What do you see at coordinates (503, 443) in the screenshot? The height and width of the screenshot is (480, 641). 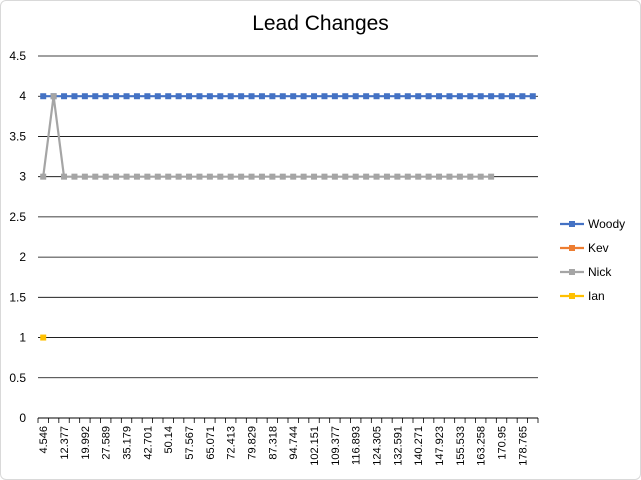 I see `x-tick-label: 170.95` at bounding box center [503, 443].